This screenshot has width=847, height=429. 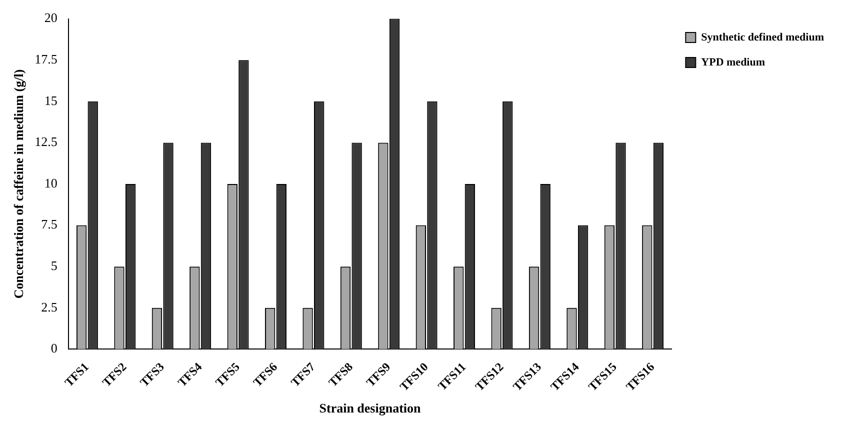 I want to click on y-tick-label: 7.5, so click(x=49, y=224).